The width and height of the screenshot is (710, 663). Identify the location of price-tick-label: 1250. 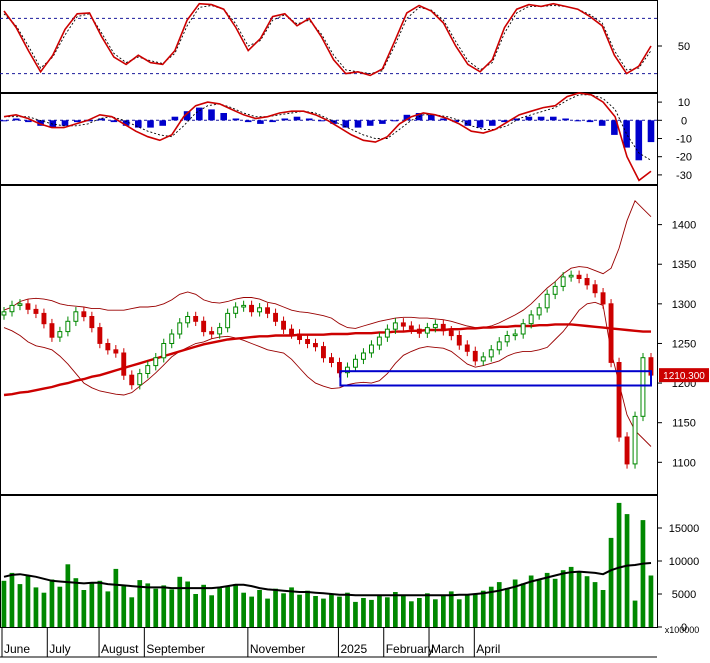
(684, 344).